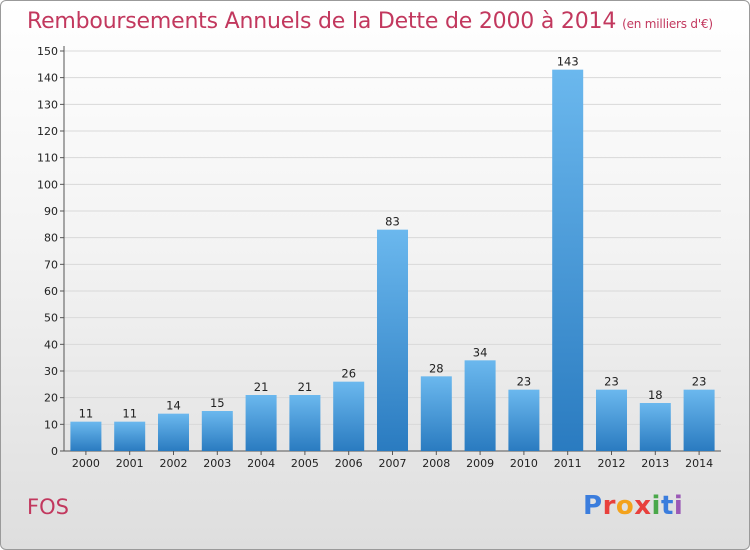  What do you see at coordinates (568, 62) in the screenshot?
I see `bar-value-label: 143` at bounding box center [568, 62].